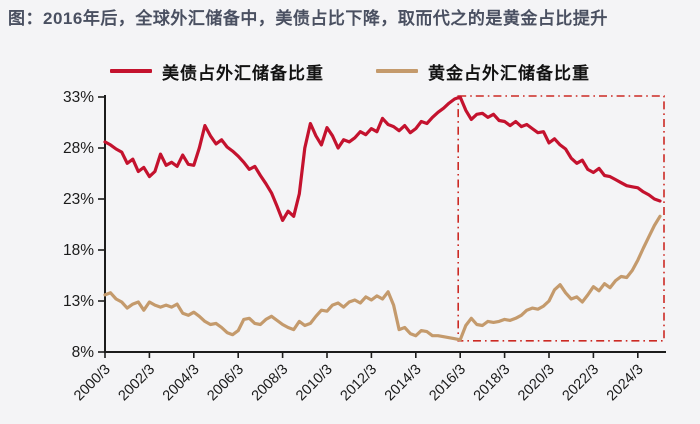 The image size is (700, 424). I want to click on chart-legend: 美债占外汇储备比重 黄金占外汇储备比重, so click(350, 71).